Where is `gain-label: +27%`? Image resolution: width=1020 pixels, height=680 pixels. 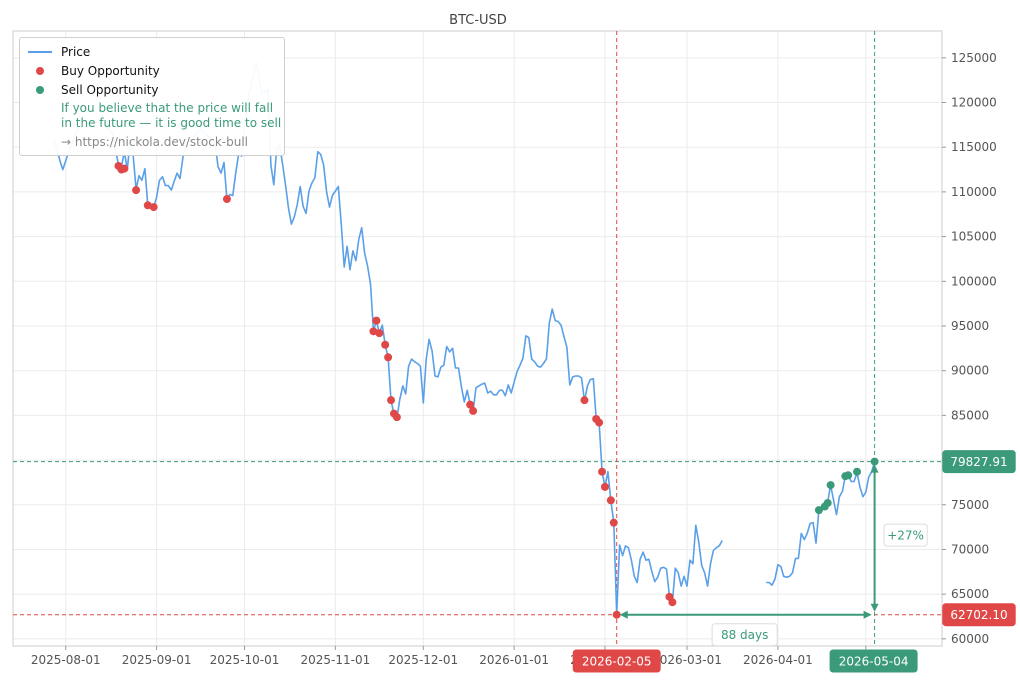
gain-label: +27% is located at coordinates (905, 535).